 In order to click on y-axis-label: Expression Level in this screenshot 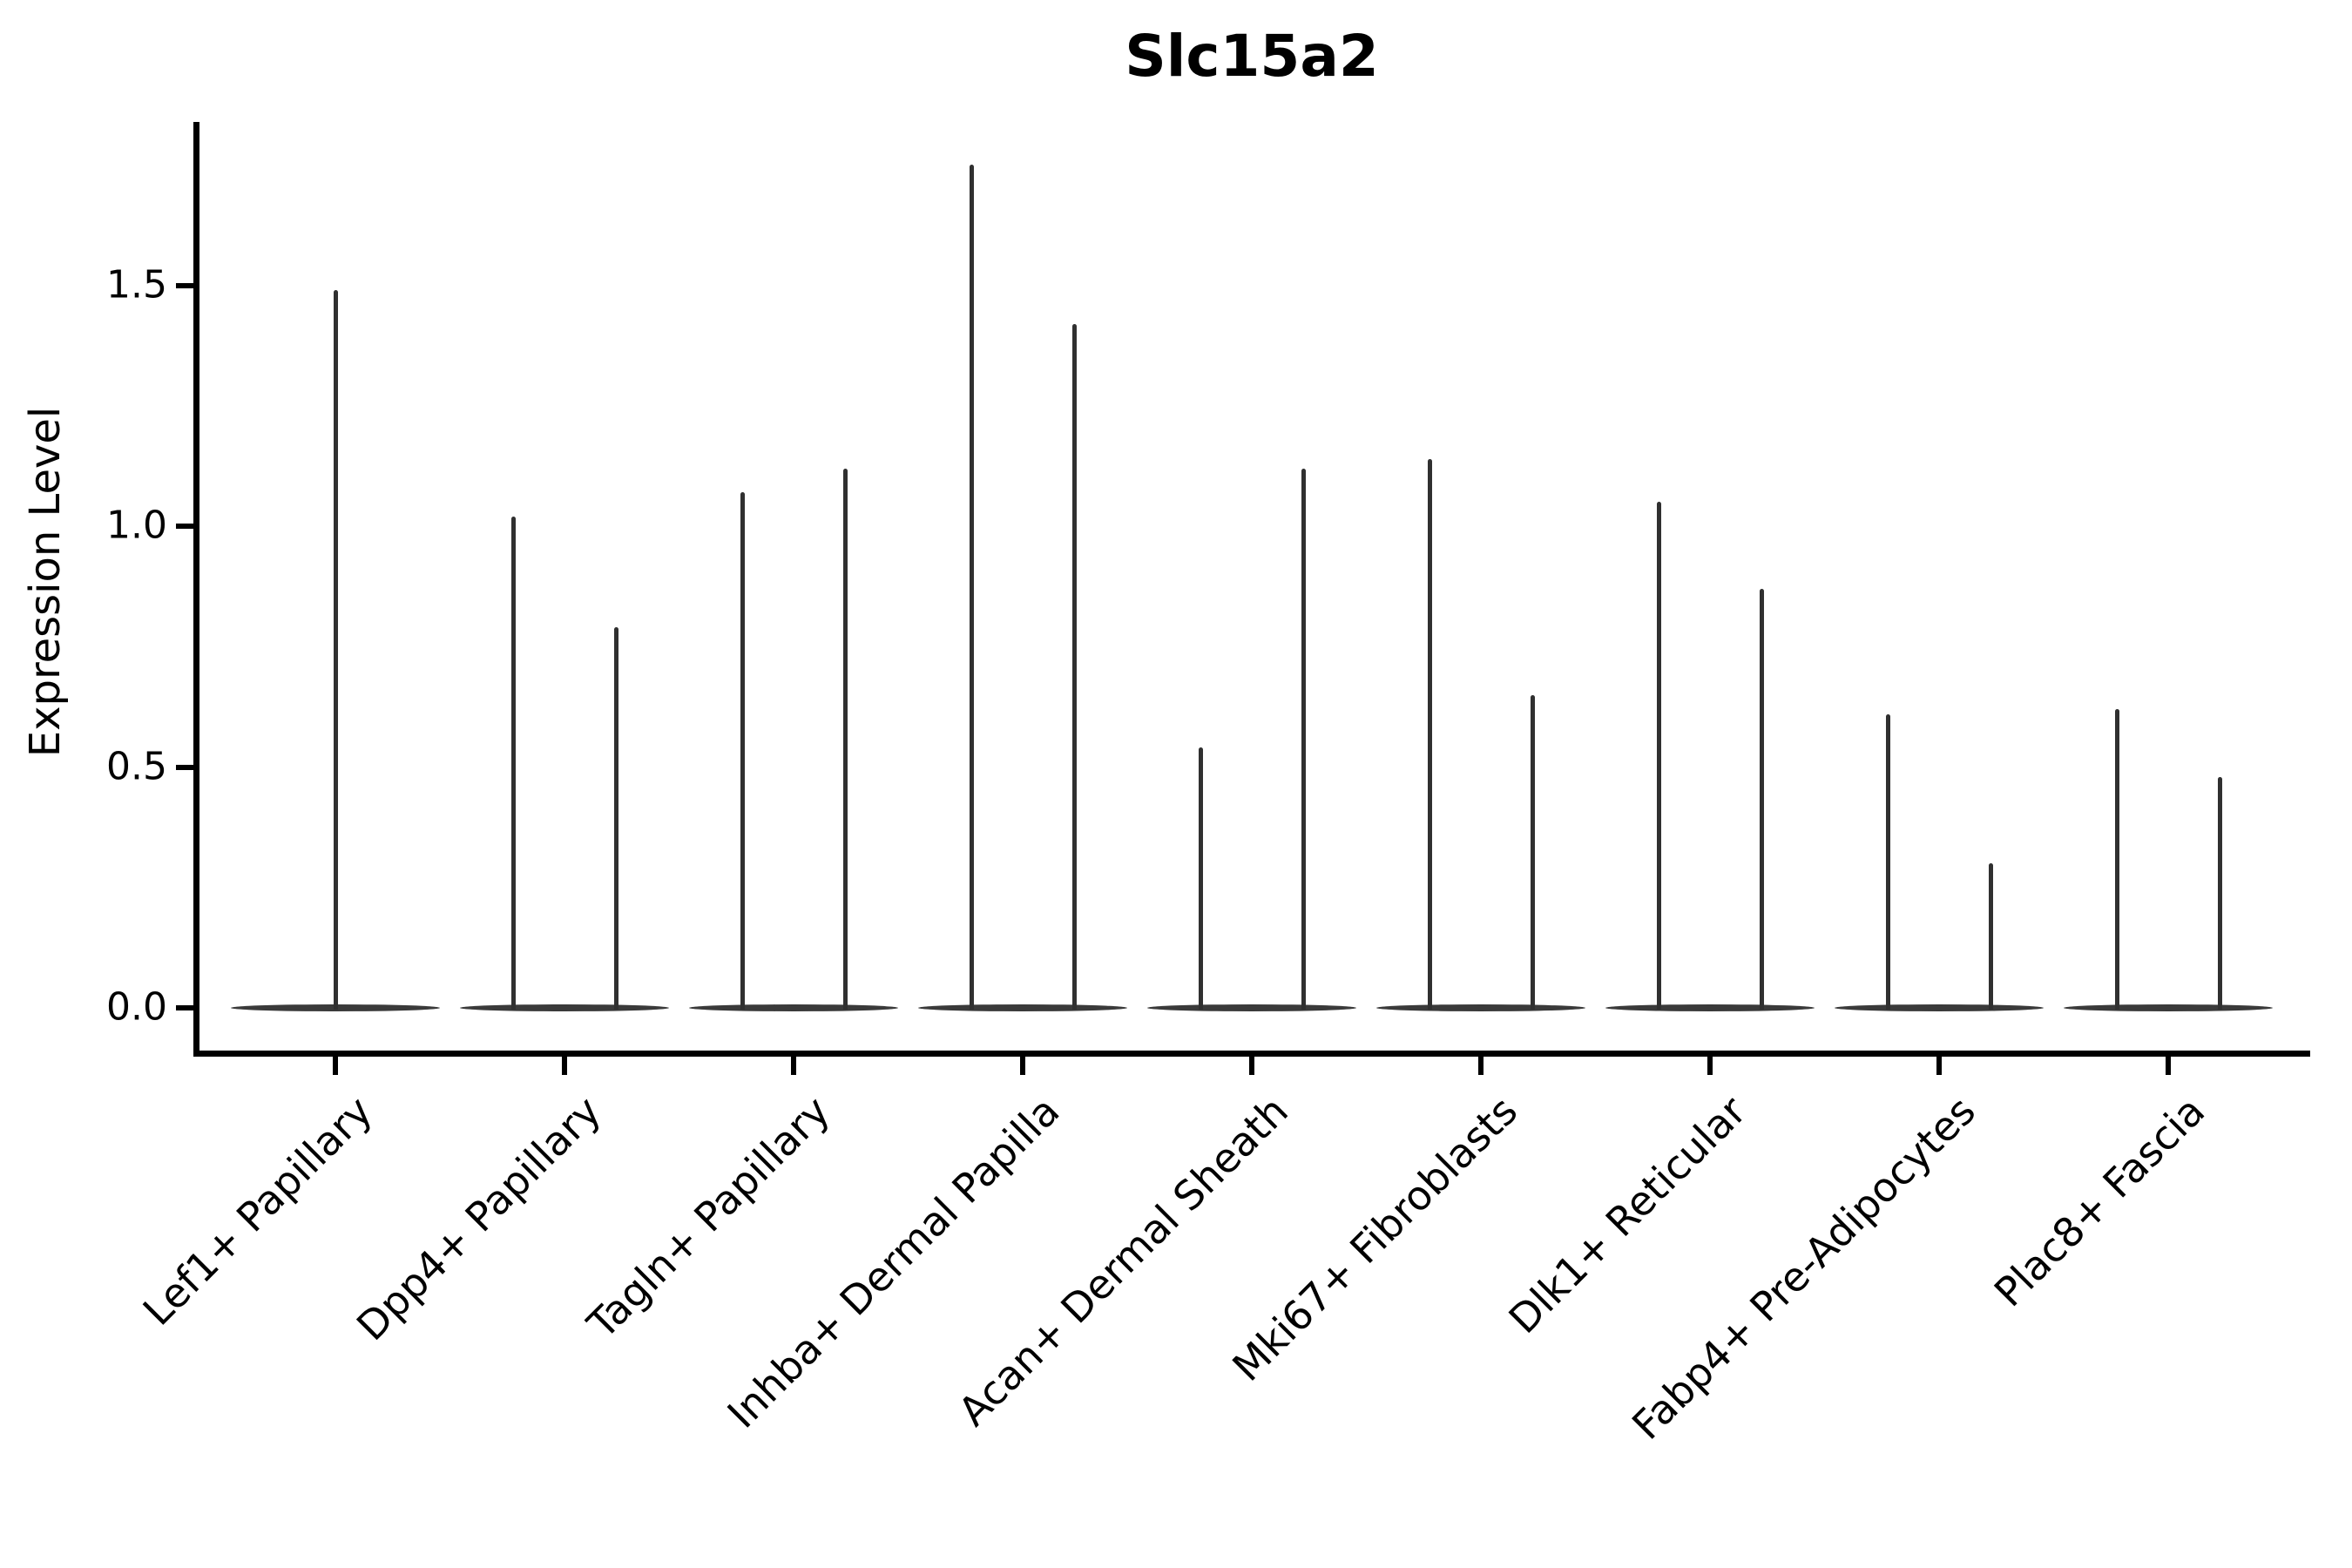, I will do `click(45, 582)`.